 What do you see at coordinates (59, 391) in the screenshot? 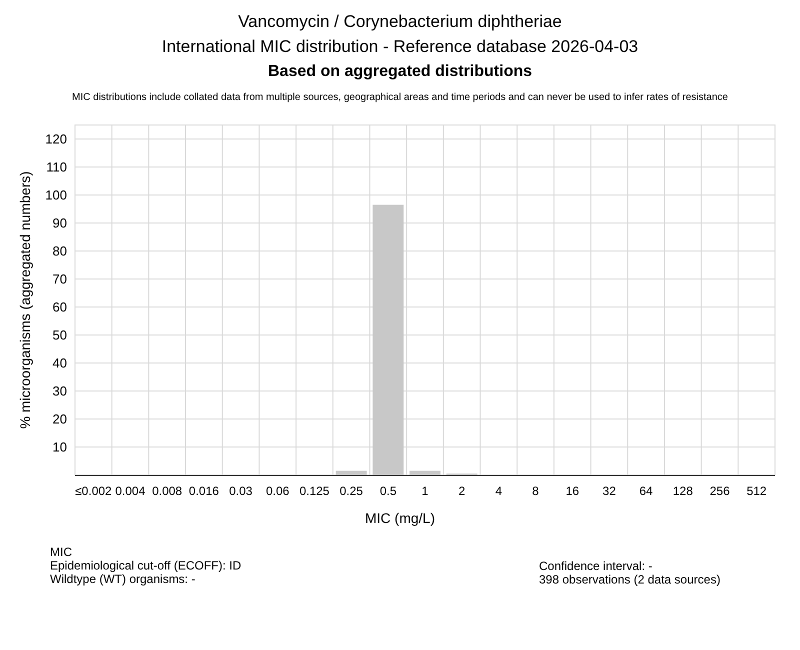
I see `y-tick-label: 30` at bounding box center [59, 391].